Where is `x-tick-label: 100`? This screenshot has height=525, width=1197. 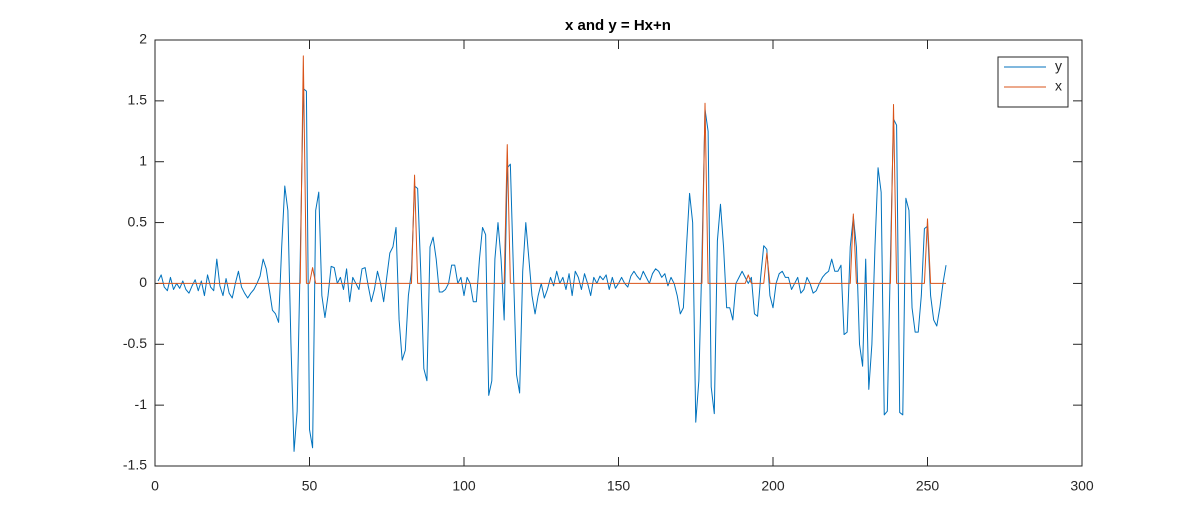 x-tick-label: 100 is located at coordinates (464, 486).